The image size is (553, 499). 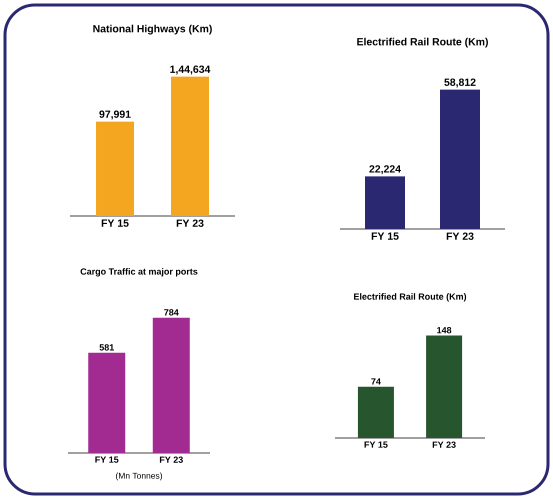 What do you see at coordinates (115, 115) in the screenshot?
I see `data-label: 97,991` at bounding box center [115, 115].